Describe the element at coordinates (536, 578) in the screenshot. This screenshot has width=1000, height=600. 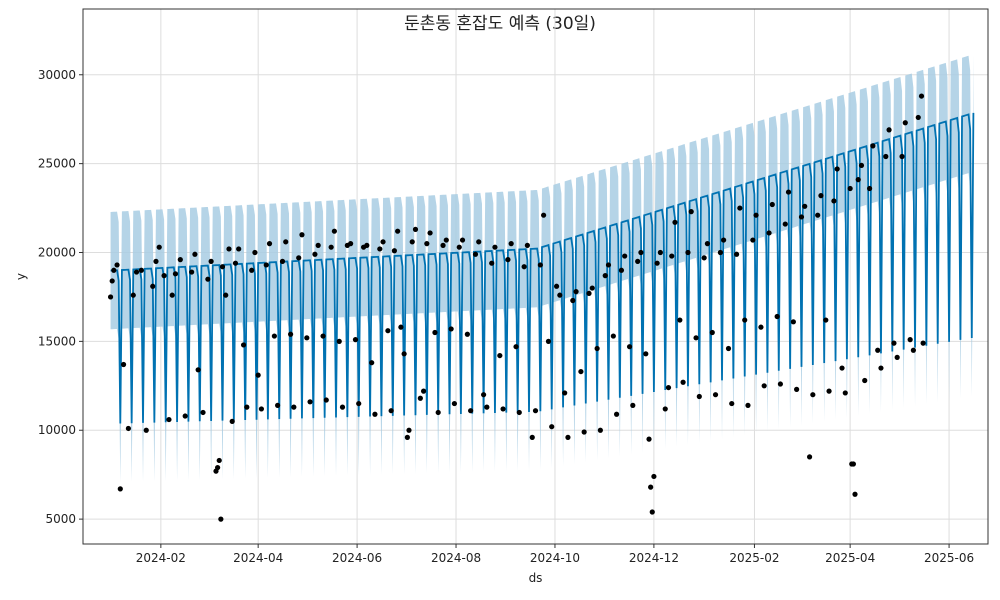
I see `x-axis-label: ds` at that location.